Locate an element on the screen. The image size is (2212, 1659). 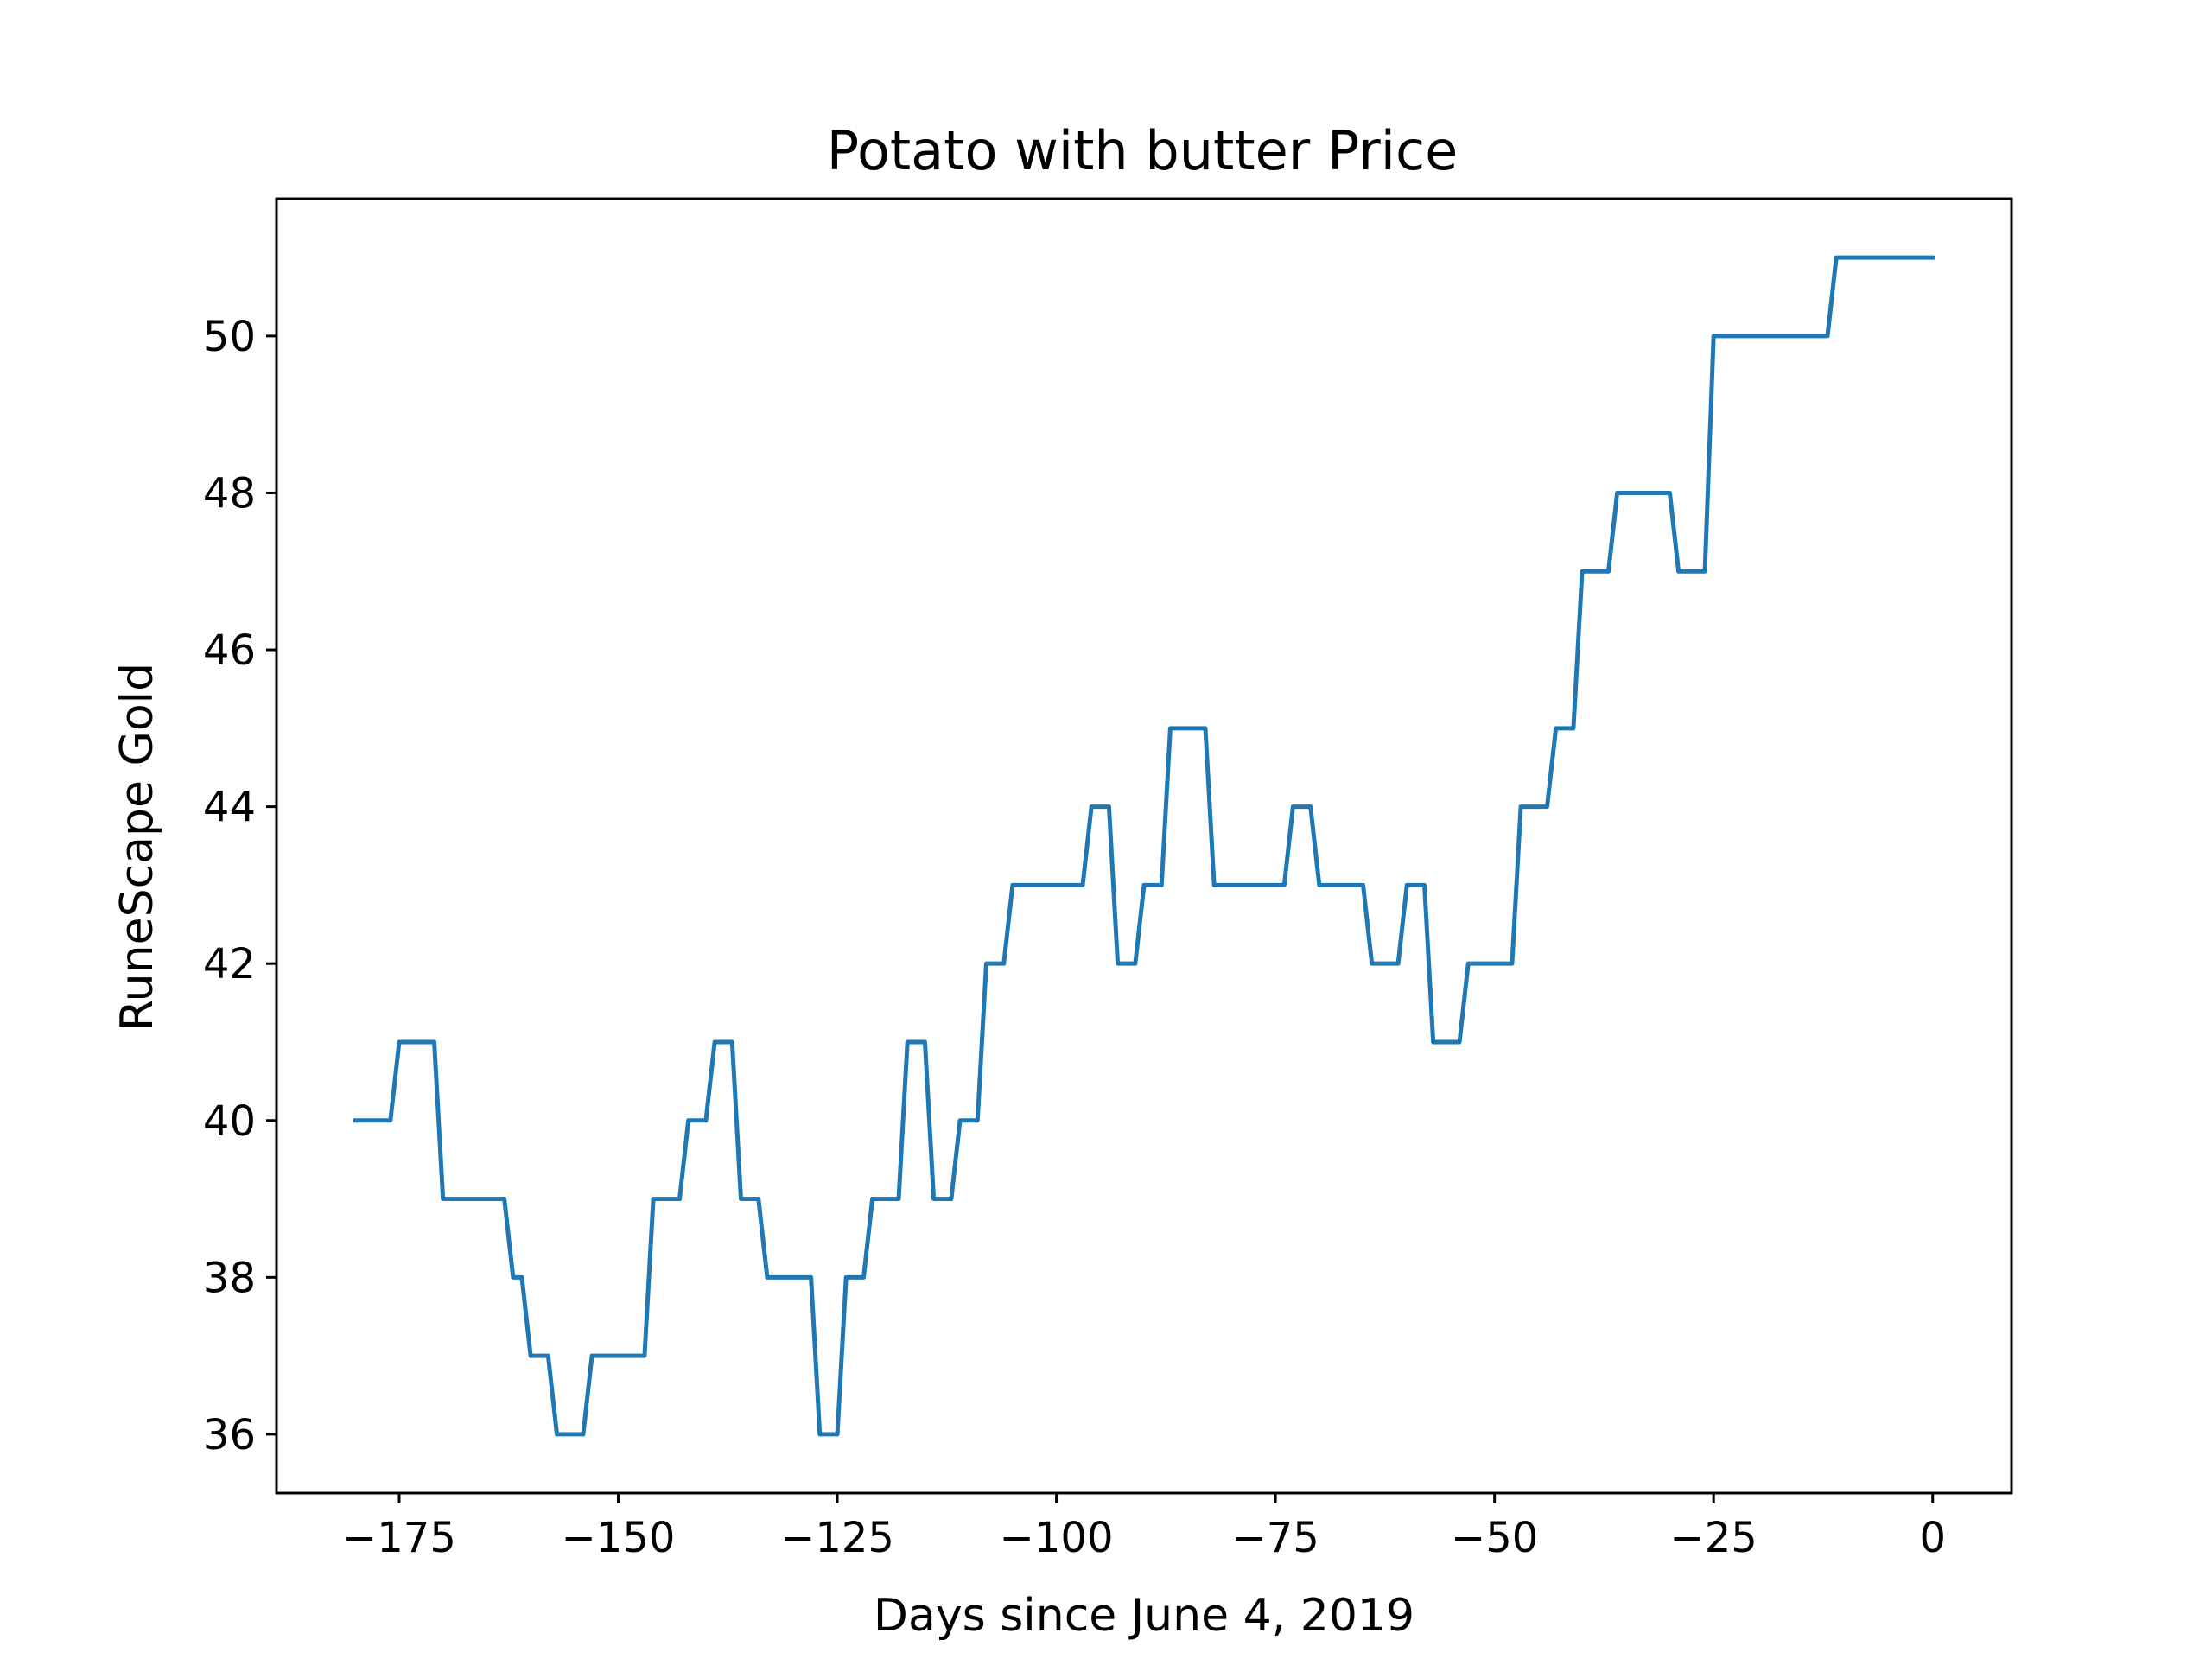
x-tick-label: −175 is located at coordinates (399, 1538).